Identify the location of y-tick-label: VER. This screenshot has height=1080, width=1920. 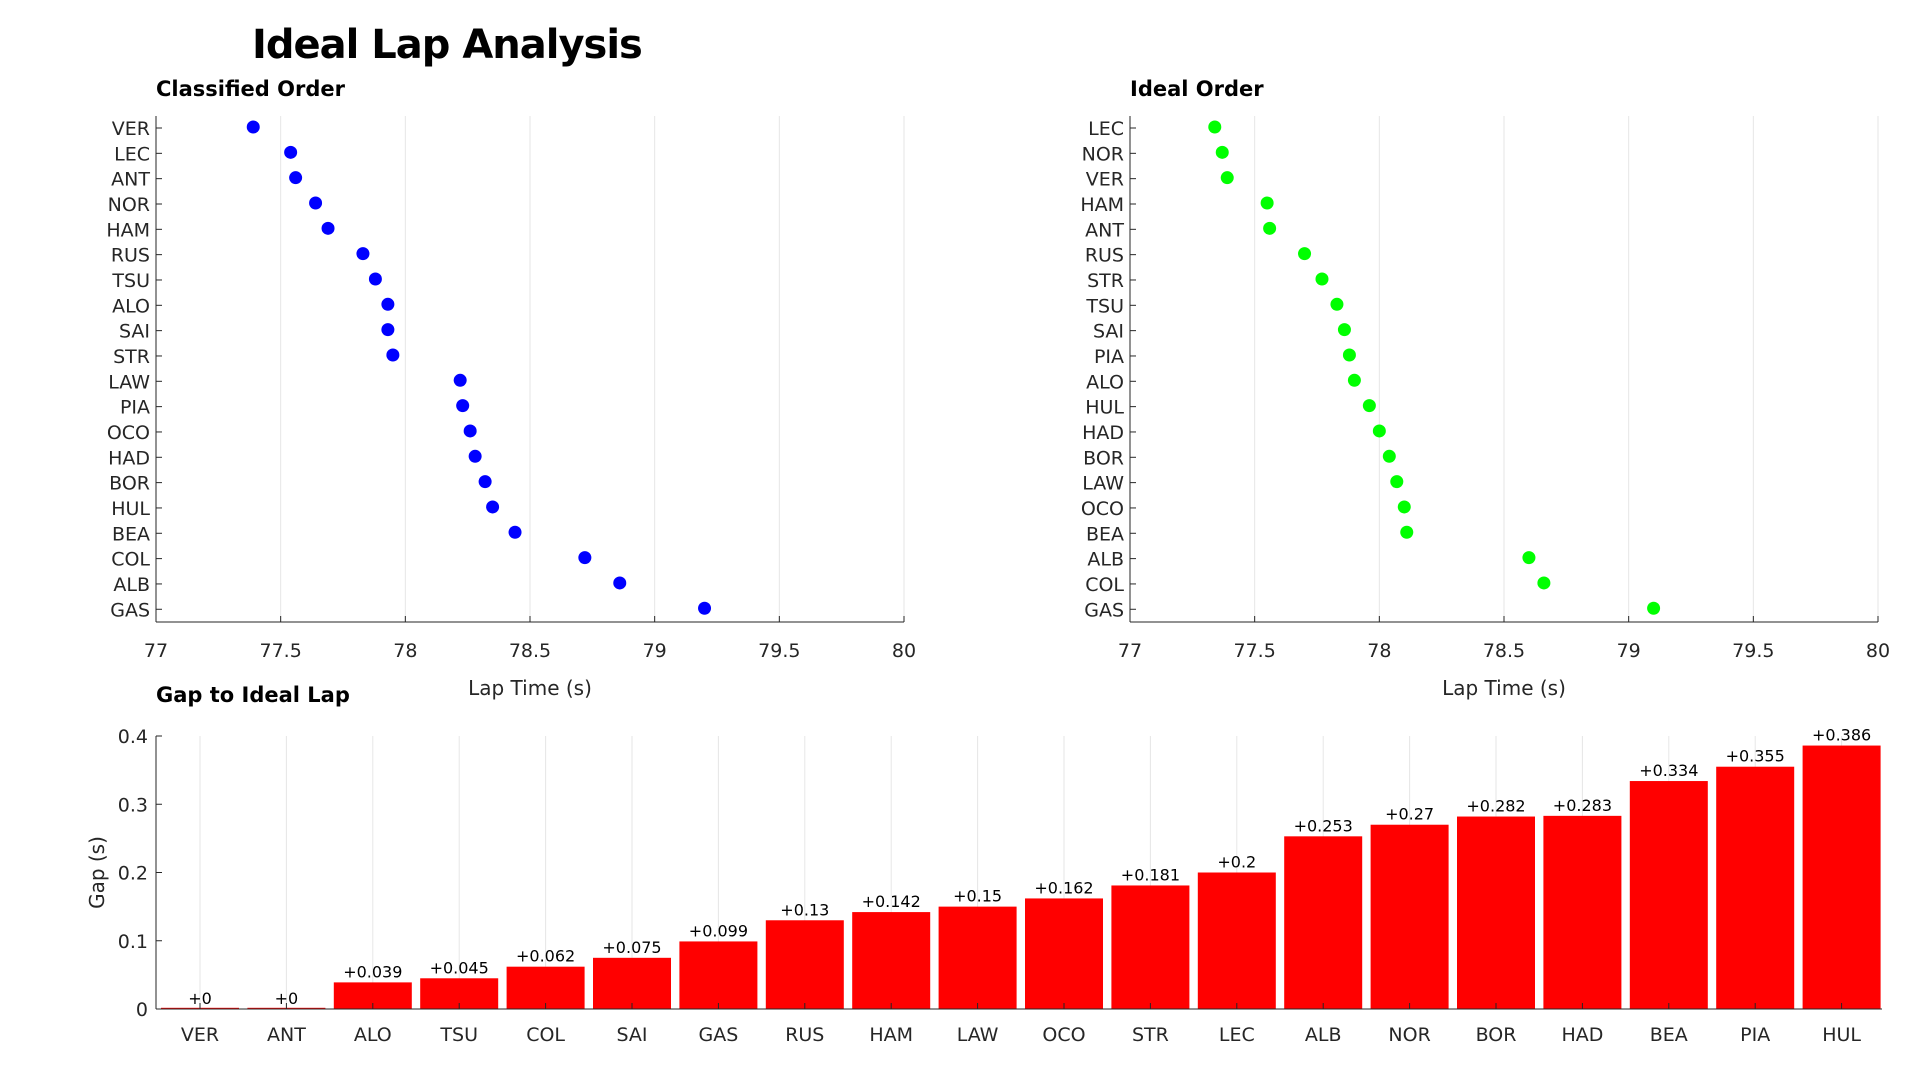
(1105, 180).